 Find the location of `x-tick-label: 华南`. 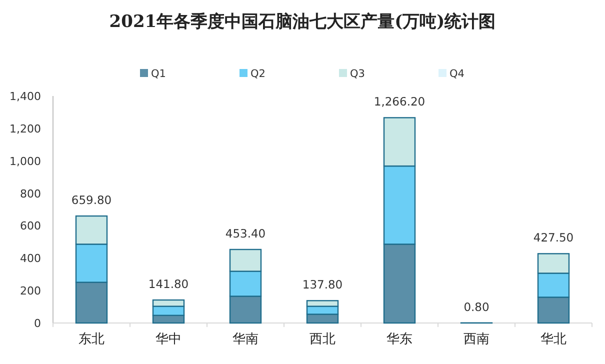

x-tick-label: 华南 is located at coordinates (245, 339).